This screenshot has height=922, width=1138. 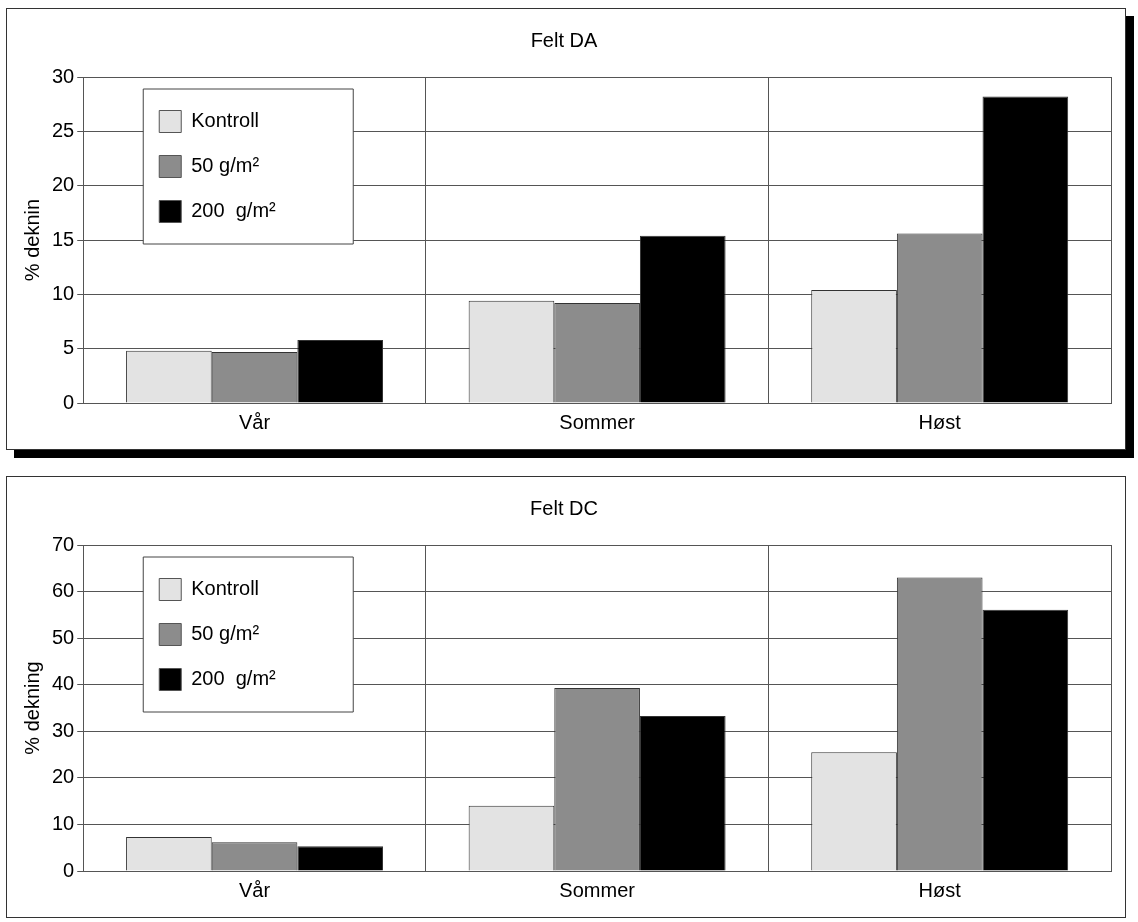 I want to click on chart-title: Felt DA, so click(x=564, y=39).